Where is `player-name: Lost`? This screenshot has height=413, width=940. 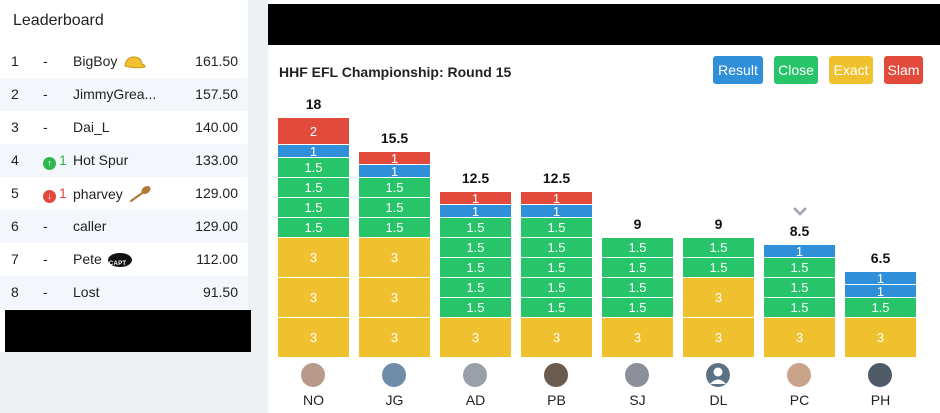 player-name: Lost is located at coordinates (86, 292).